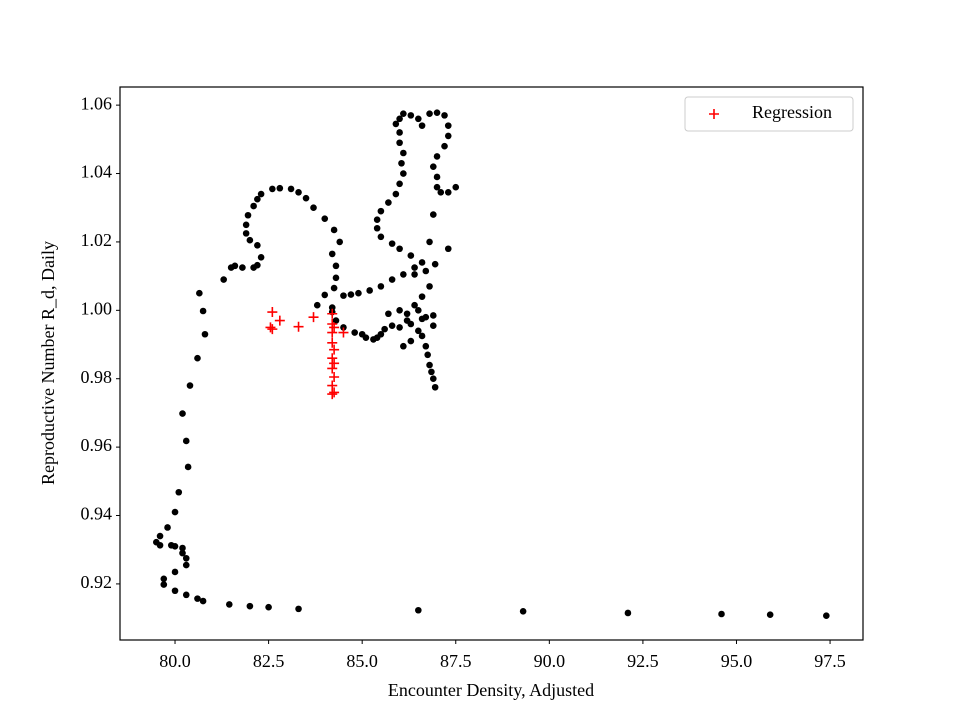  Describe the element at coordinates (97, 103) in the screenshot. I see `y-tick-label: 1.06` at that location.